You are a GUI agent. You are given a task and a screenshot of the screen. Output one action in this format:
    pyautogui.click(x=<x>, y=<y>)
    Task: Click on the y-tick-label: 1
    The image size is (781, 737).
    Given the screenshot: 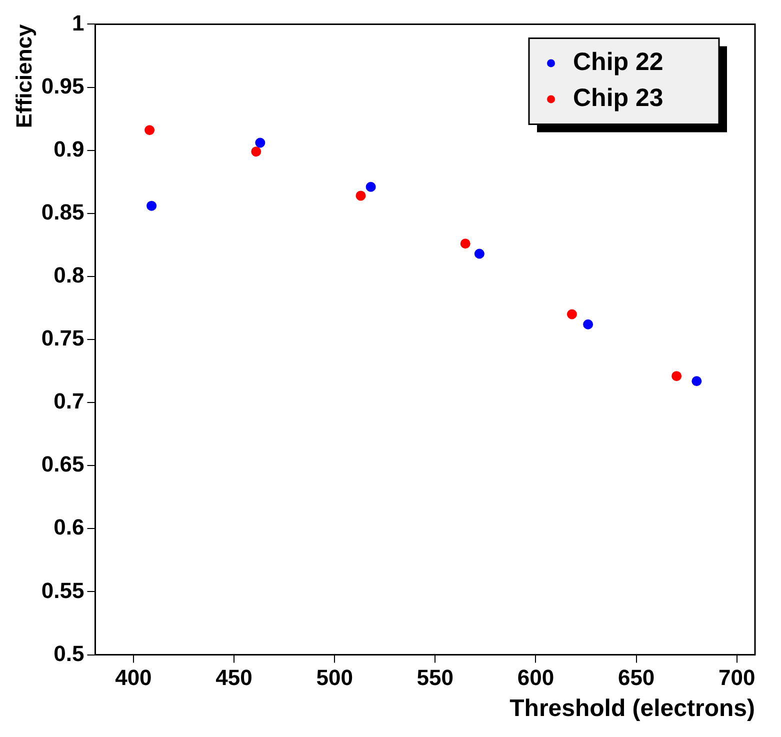 What is the action you would take?
    pyautogui.click(x=78, y=23)
    